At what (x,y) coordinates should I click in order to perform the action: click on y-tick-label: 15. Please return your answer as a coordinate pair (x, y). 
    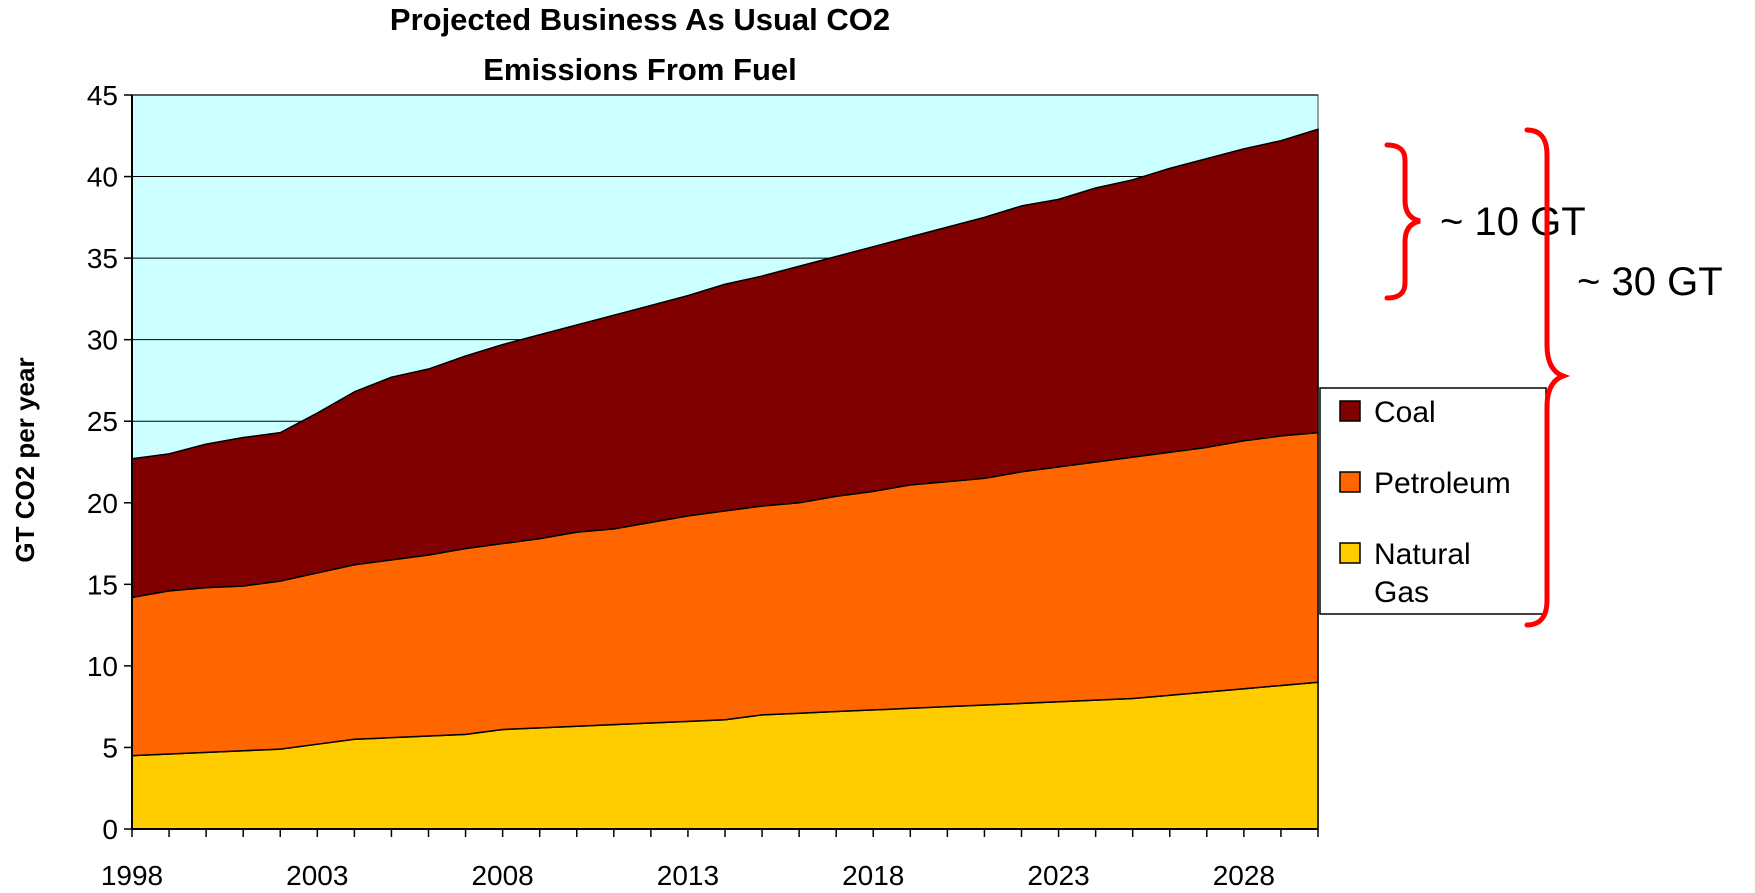
    Looking at the image, I should click on (102, 584).